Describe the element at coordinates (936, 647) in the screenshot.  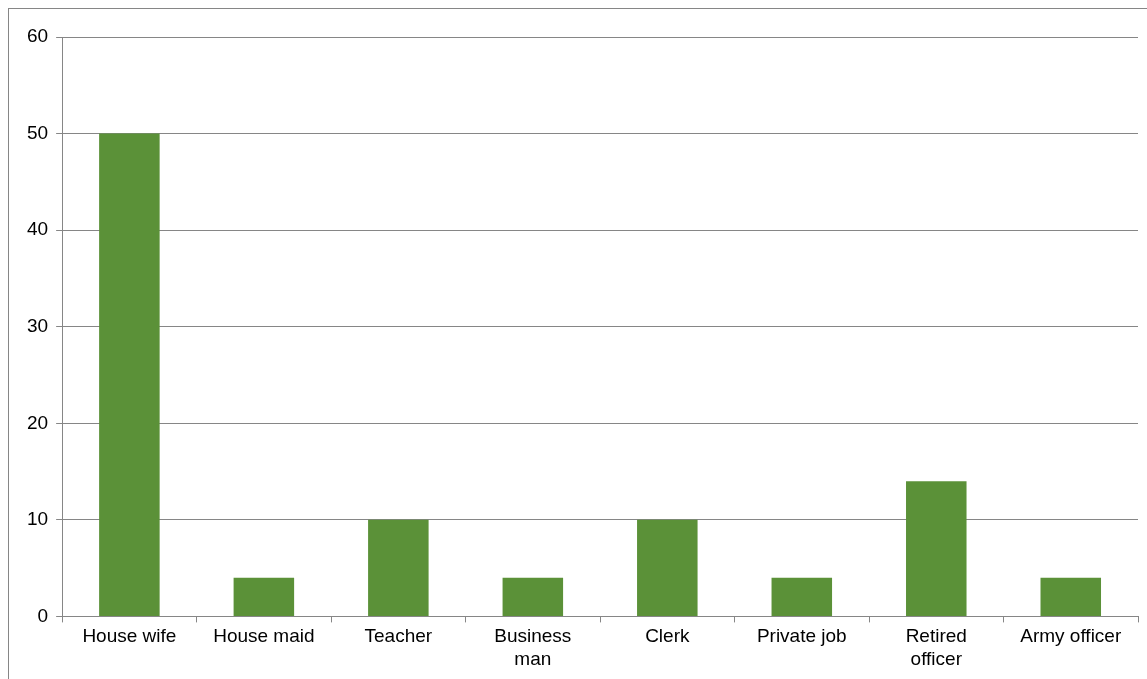
I see `x-tick-label: Retired officer` at that location.